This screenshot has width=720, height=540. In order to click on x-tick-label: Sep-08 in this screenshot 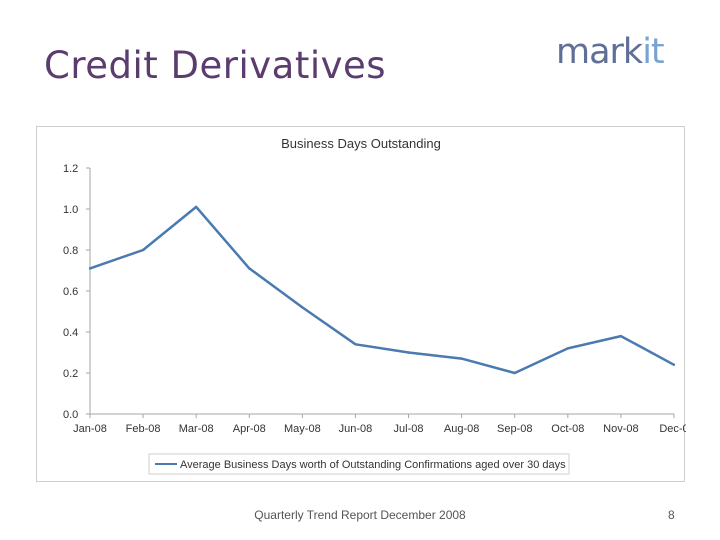, I will do `click(514, 429)`.